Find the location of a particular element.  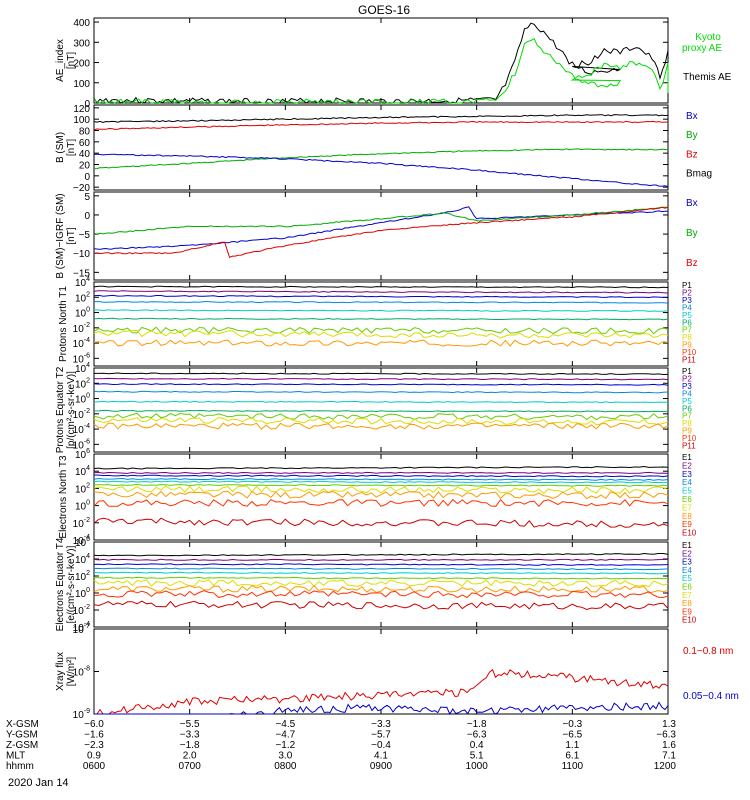

y-tick-label: 10-4 is located at coordinates (81, 343).